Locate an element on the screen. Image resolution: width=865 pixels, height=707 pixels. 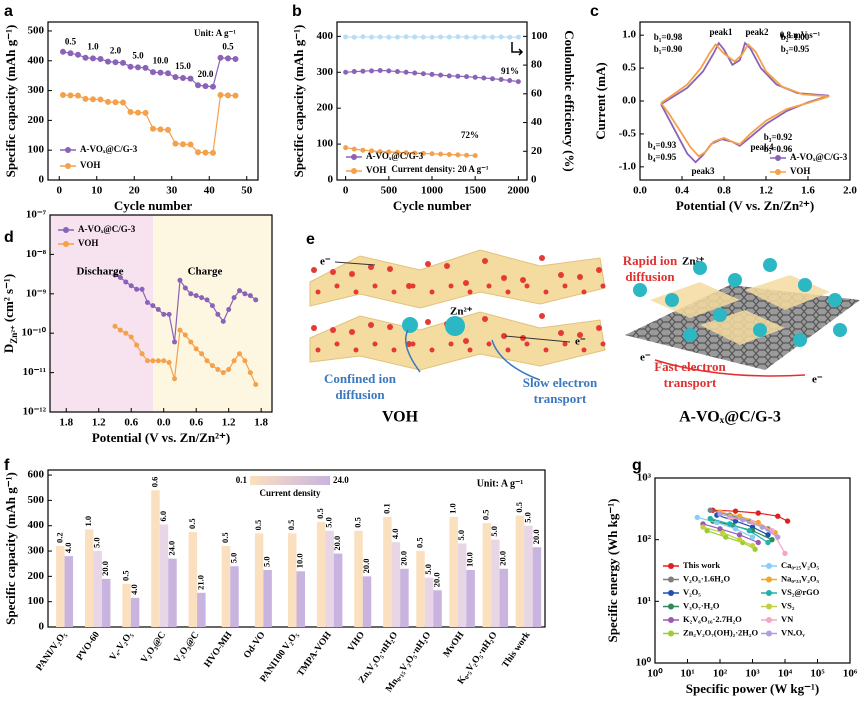
y2-tick-label: 100 is located at coordinates (539, 36).